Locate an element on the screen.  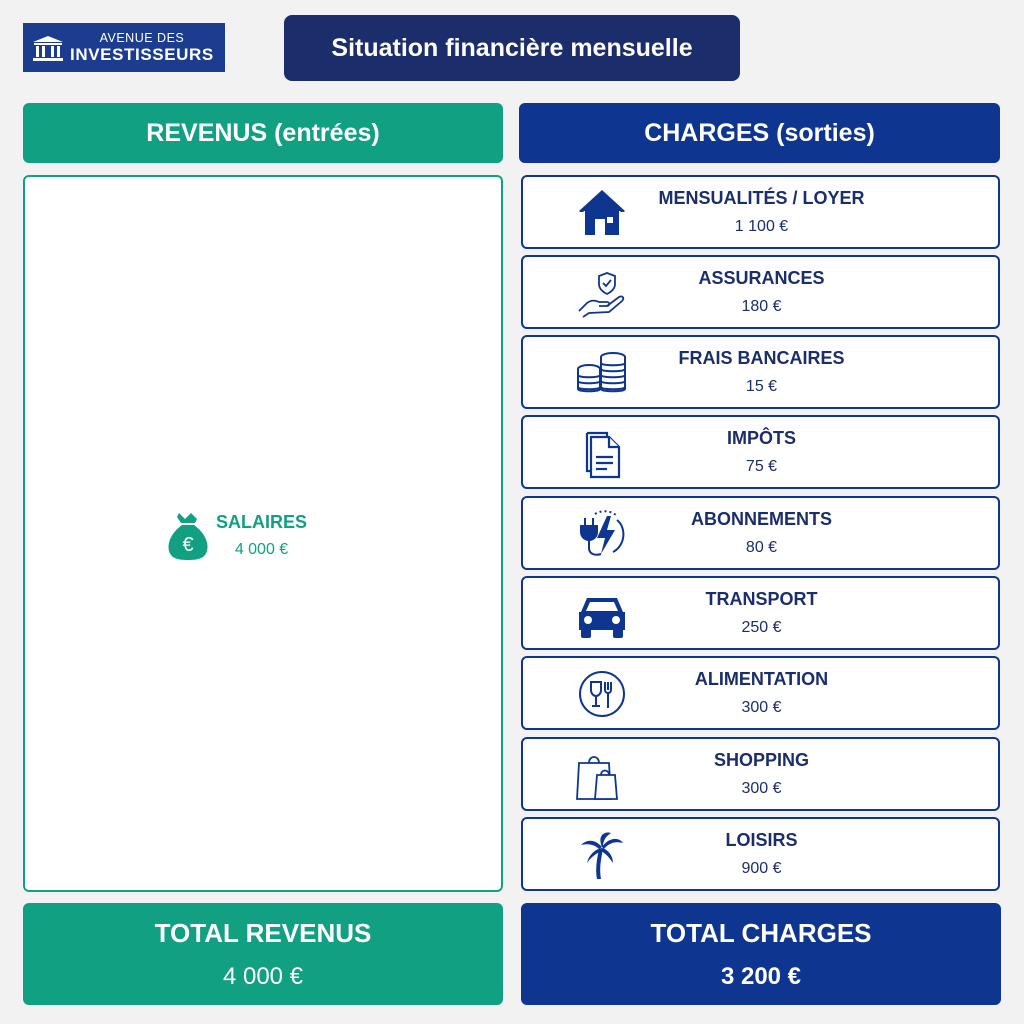
money-bag-euro-icon: € is located at coordinates (188, 536).